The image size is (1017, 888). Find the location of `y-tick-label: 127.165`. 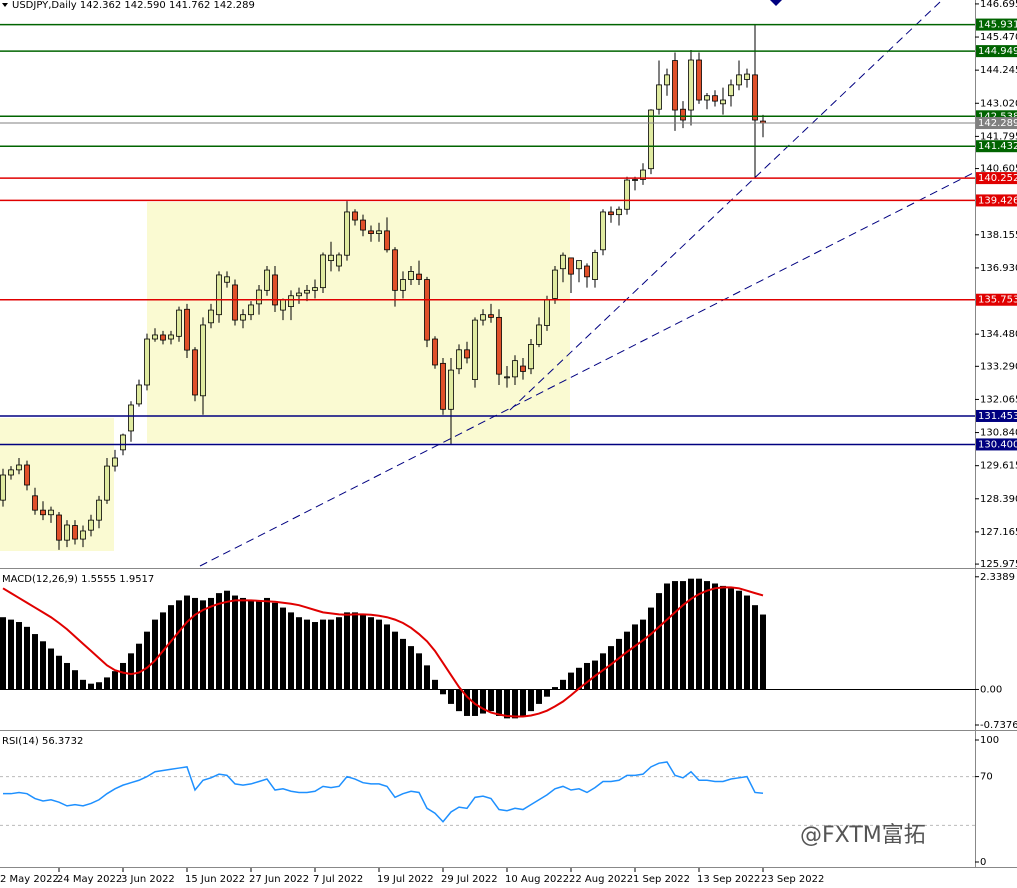

y-tick-label: 127.165 is located at coordinates (998, 532).